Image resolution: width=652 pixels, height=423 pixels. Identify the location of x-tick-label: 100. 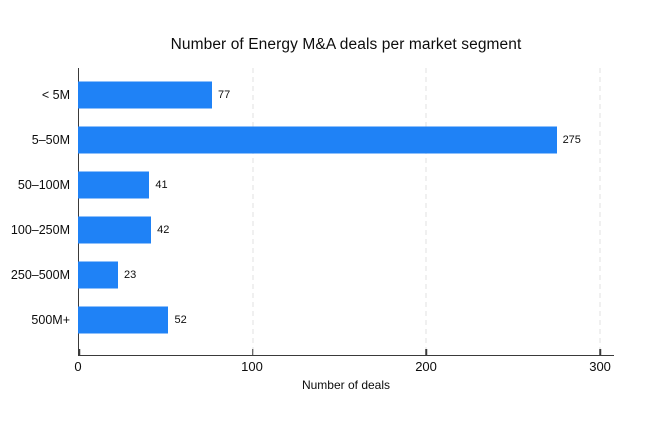
(252, 366).